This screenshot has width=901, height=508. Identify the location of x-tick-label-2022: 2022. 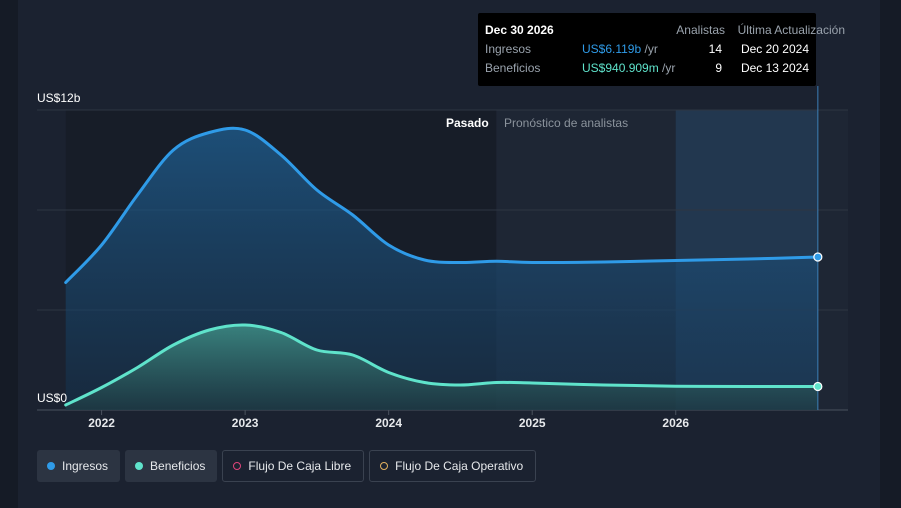
(101, 423).